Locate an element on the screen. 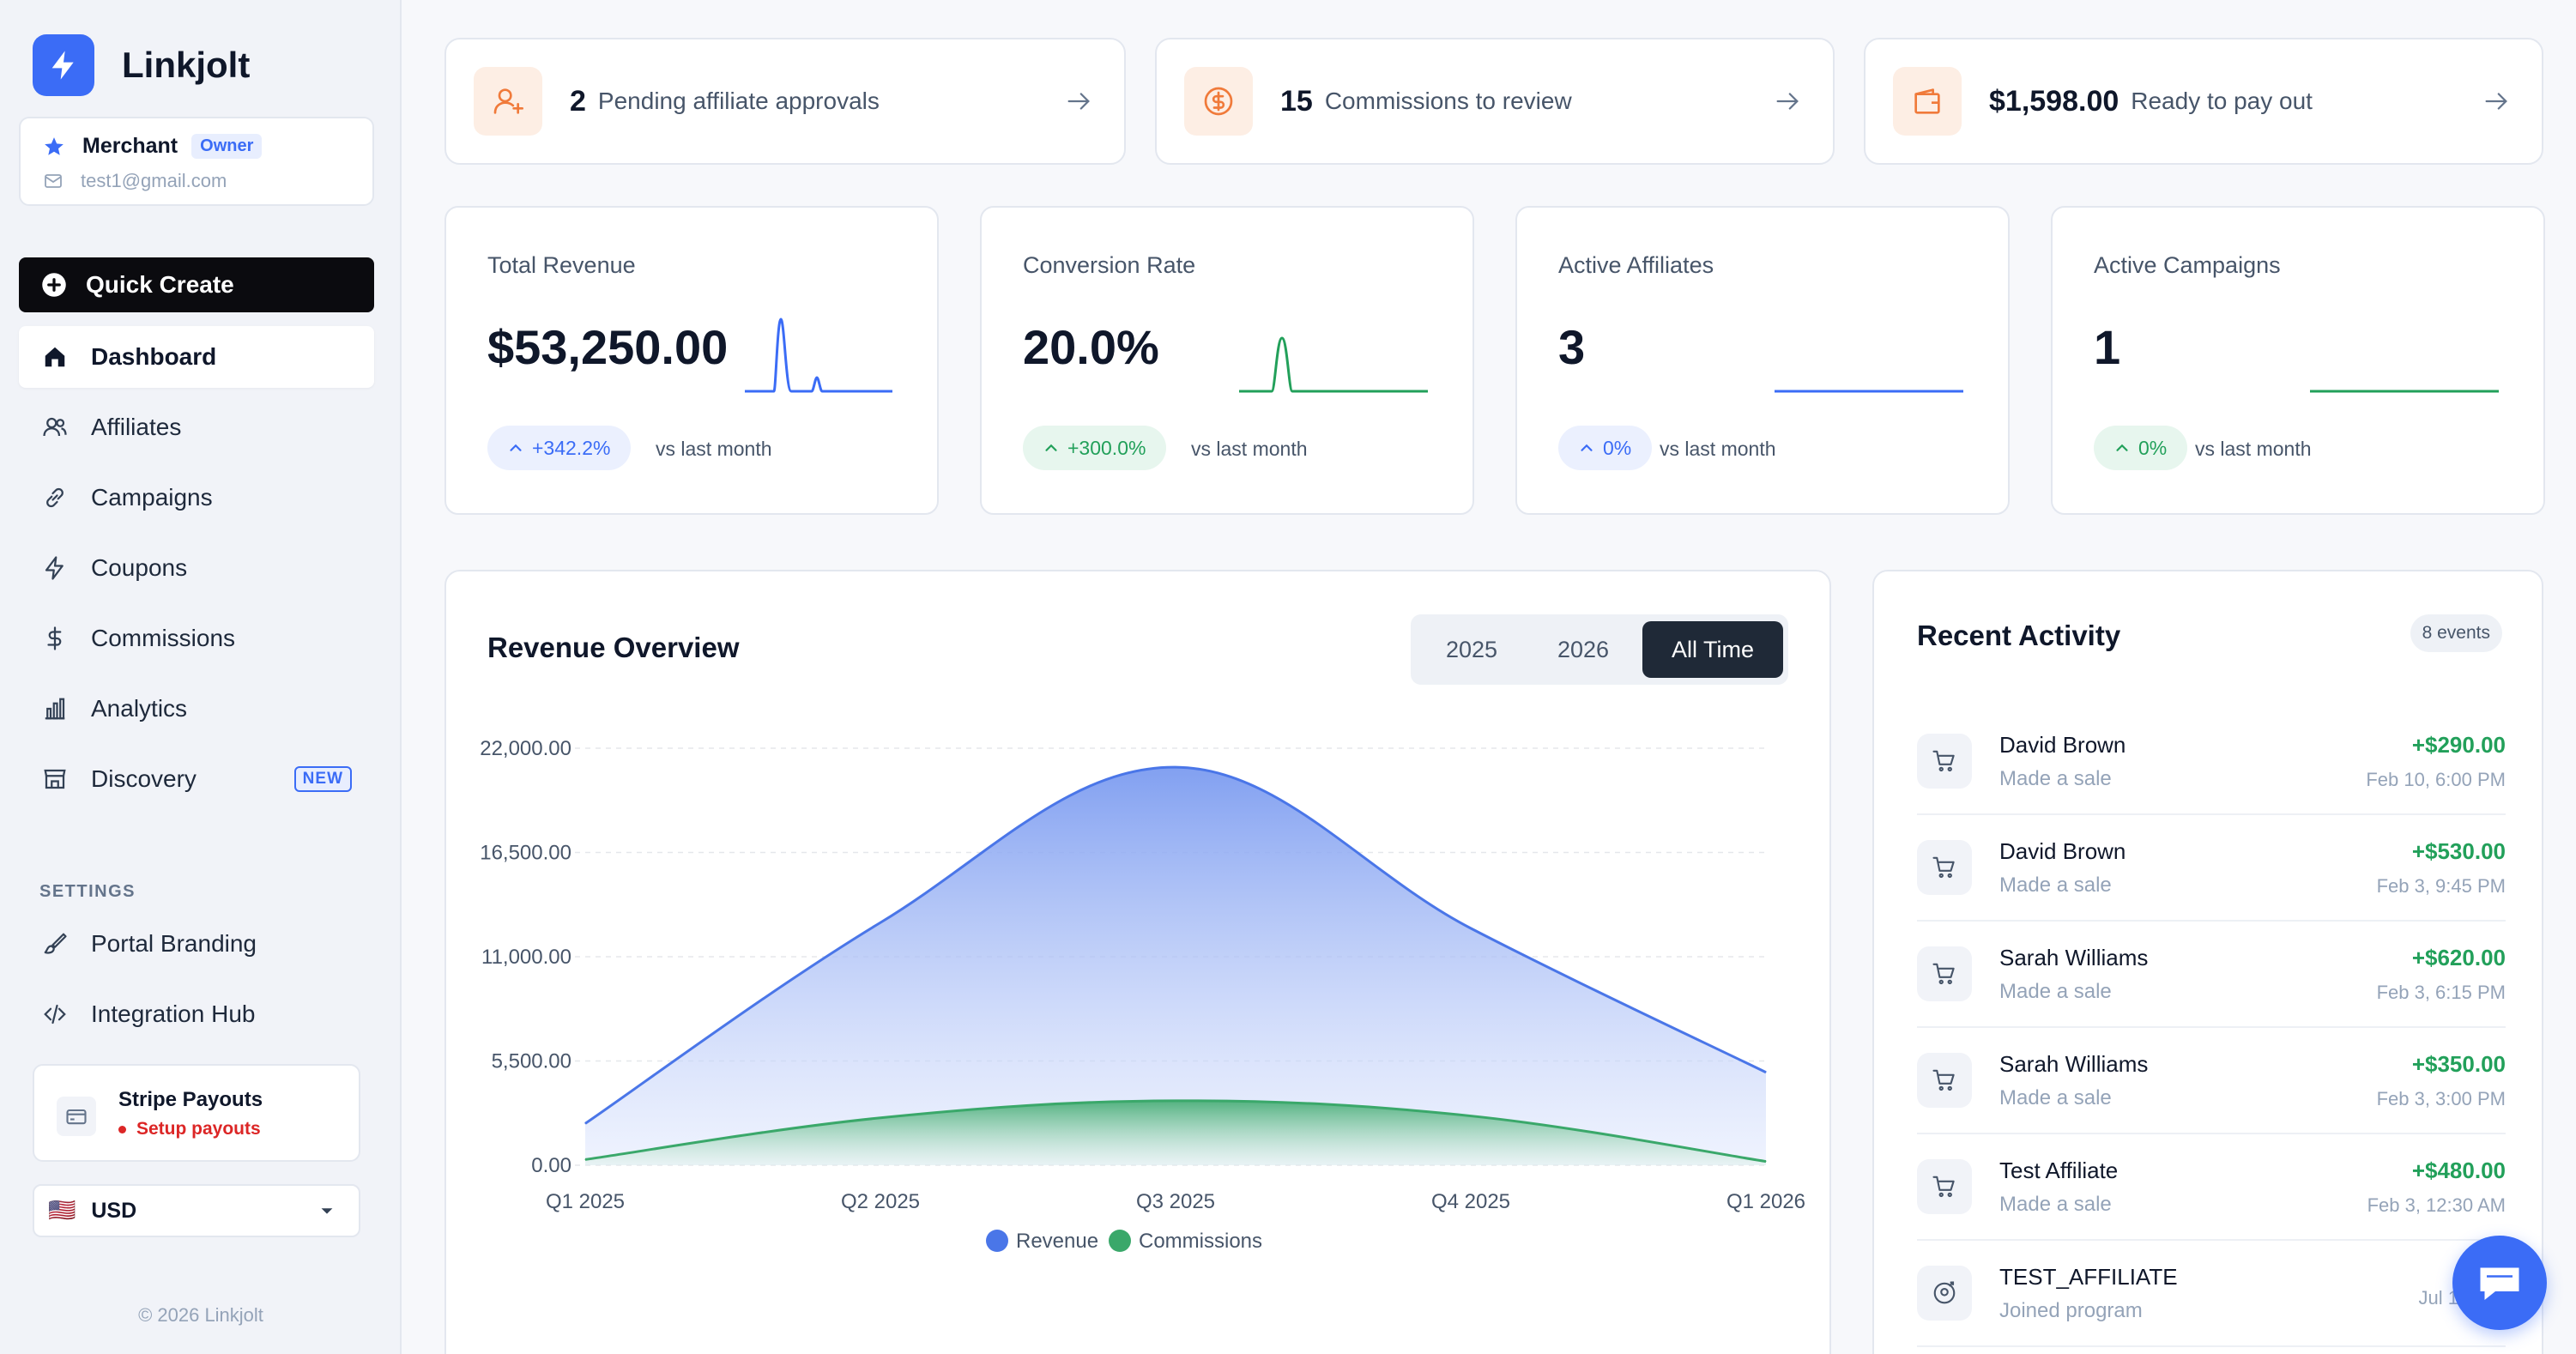 The height and width of the screenshot is (1354, 2576). commissions-review-card: 15 Commissions to review is located at coordinates (1495, 101).